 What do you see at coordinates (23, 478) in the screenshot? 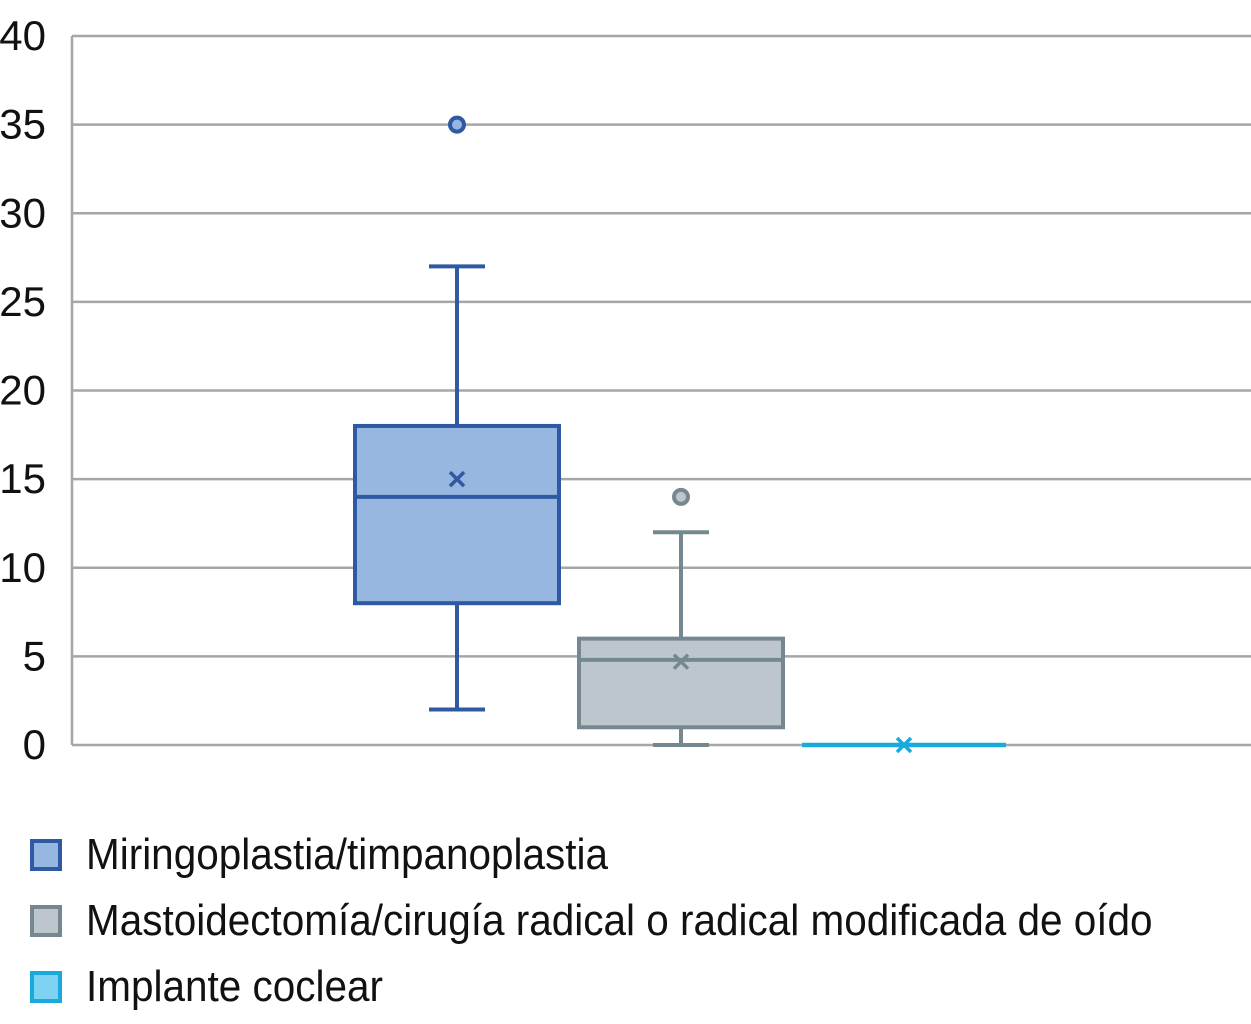
I see `y-tick-label: 15` at bounding box center [23, 478].